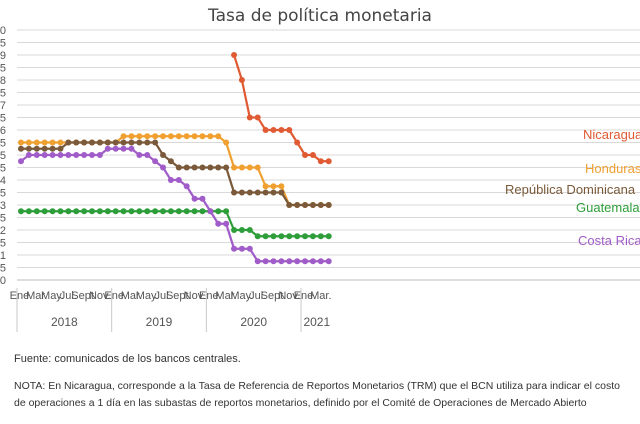  Describe the element at coordinates (3, 219) in the screenshot. I see `y-tick-label: 2.5` at that location.